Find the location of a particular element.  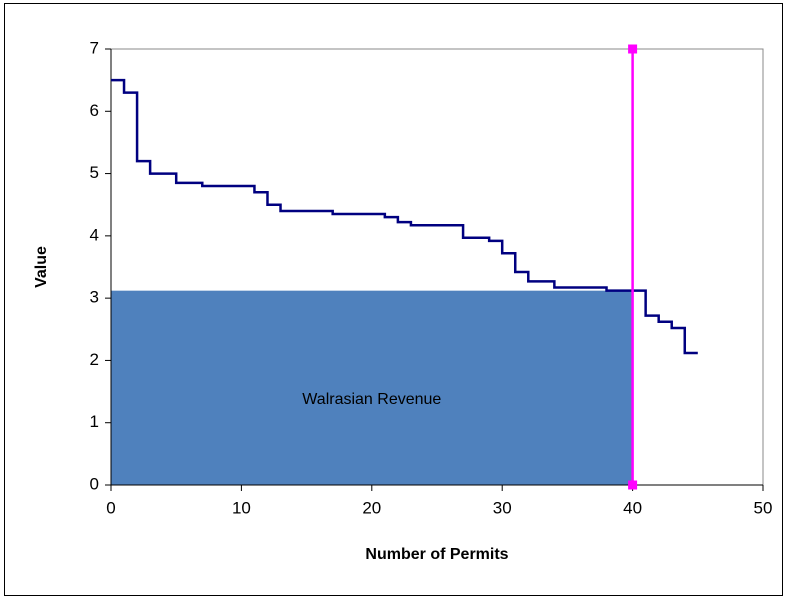

area-label: Walrasian Revenue is located at coordinates (371, 399).